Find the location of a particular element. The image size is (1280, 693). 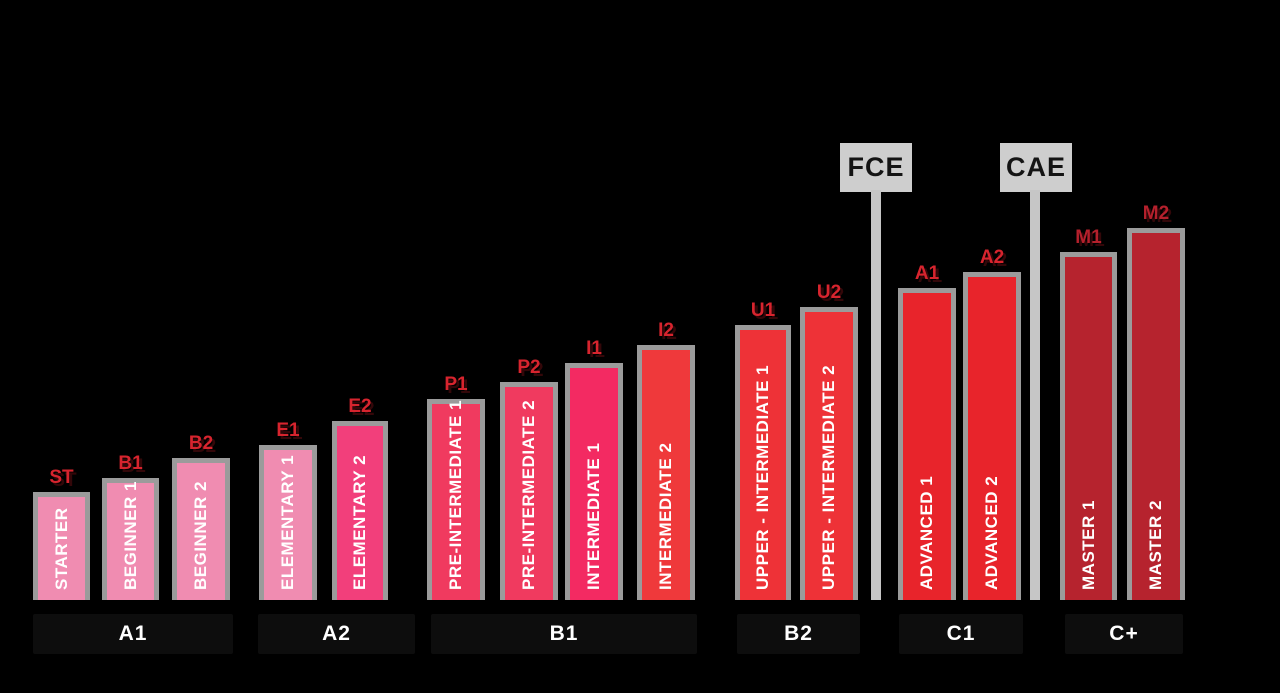

bar-code-label-i2: I2 is located at coordinates (666, 330).